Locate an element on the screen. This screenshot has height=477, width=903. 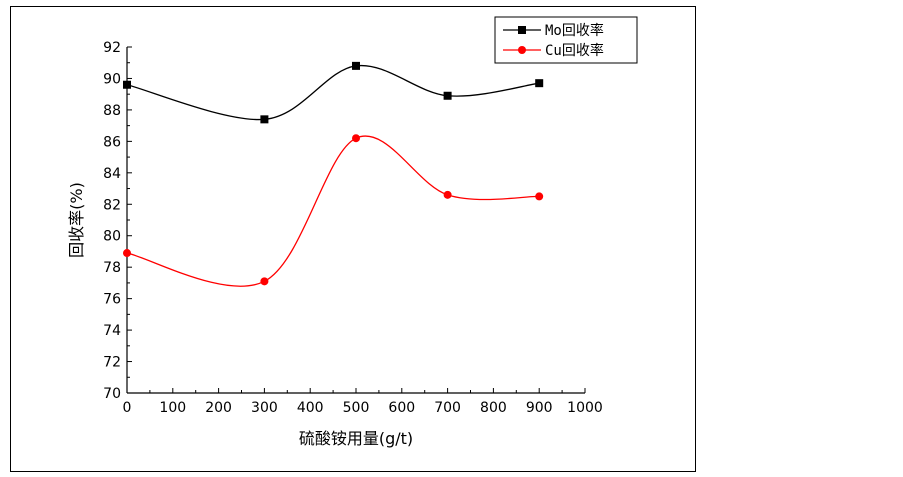
y-tick-label: 90 is located at coordinates (112, 79).